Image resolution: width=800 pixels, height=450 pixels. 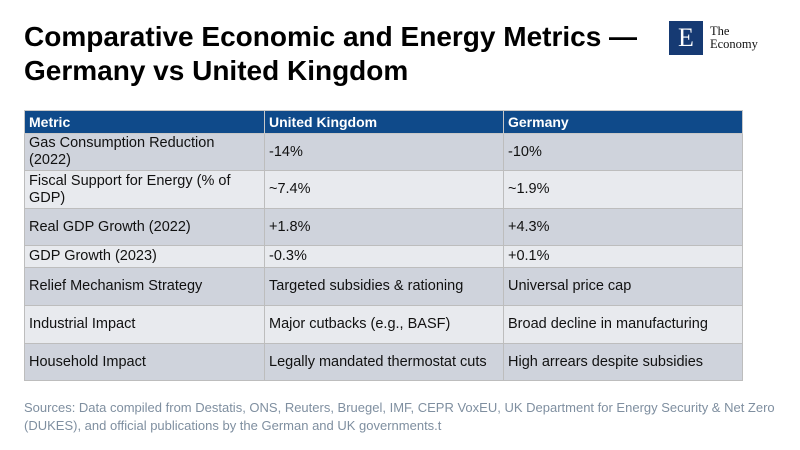 What do you see at coordinates (623, 152) in the screenshot?
I see `germany-cell: -10%` at bounding box center [623, 152].